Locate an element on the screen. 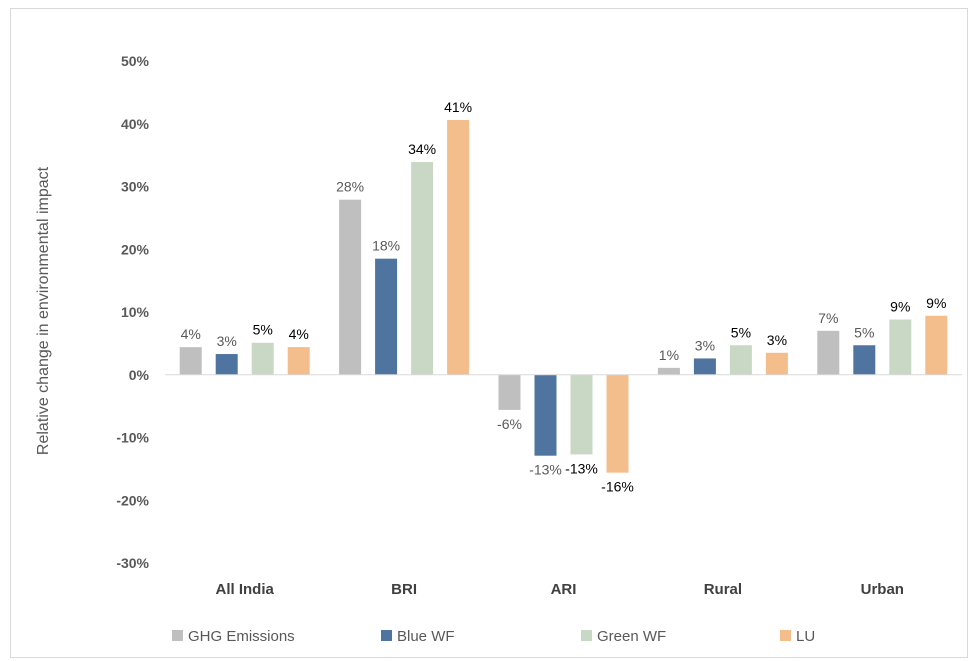  data-label: 18% is located at coordinates (386, 246).